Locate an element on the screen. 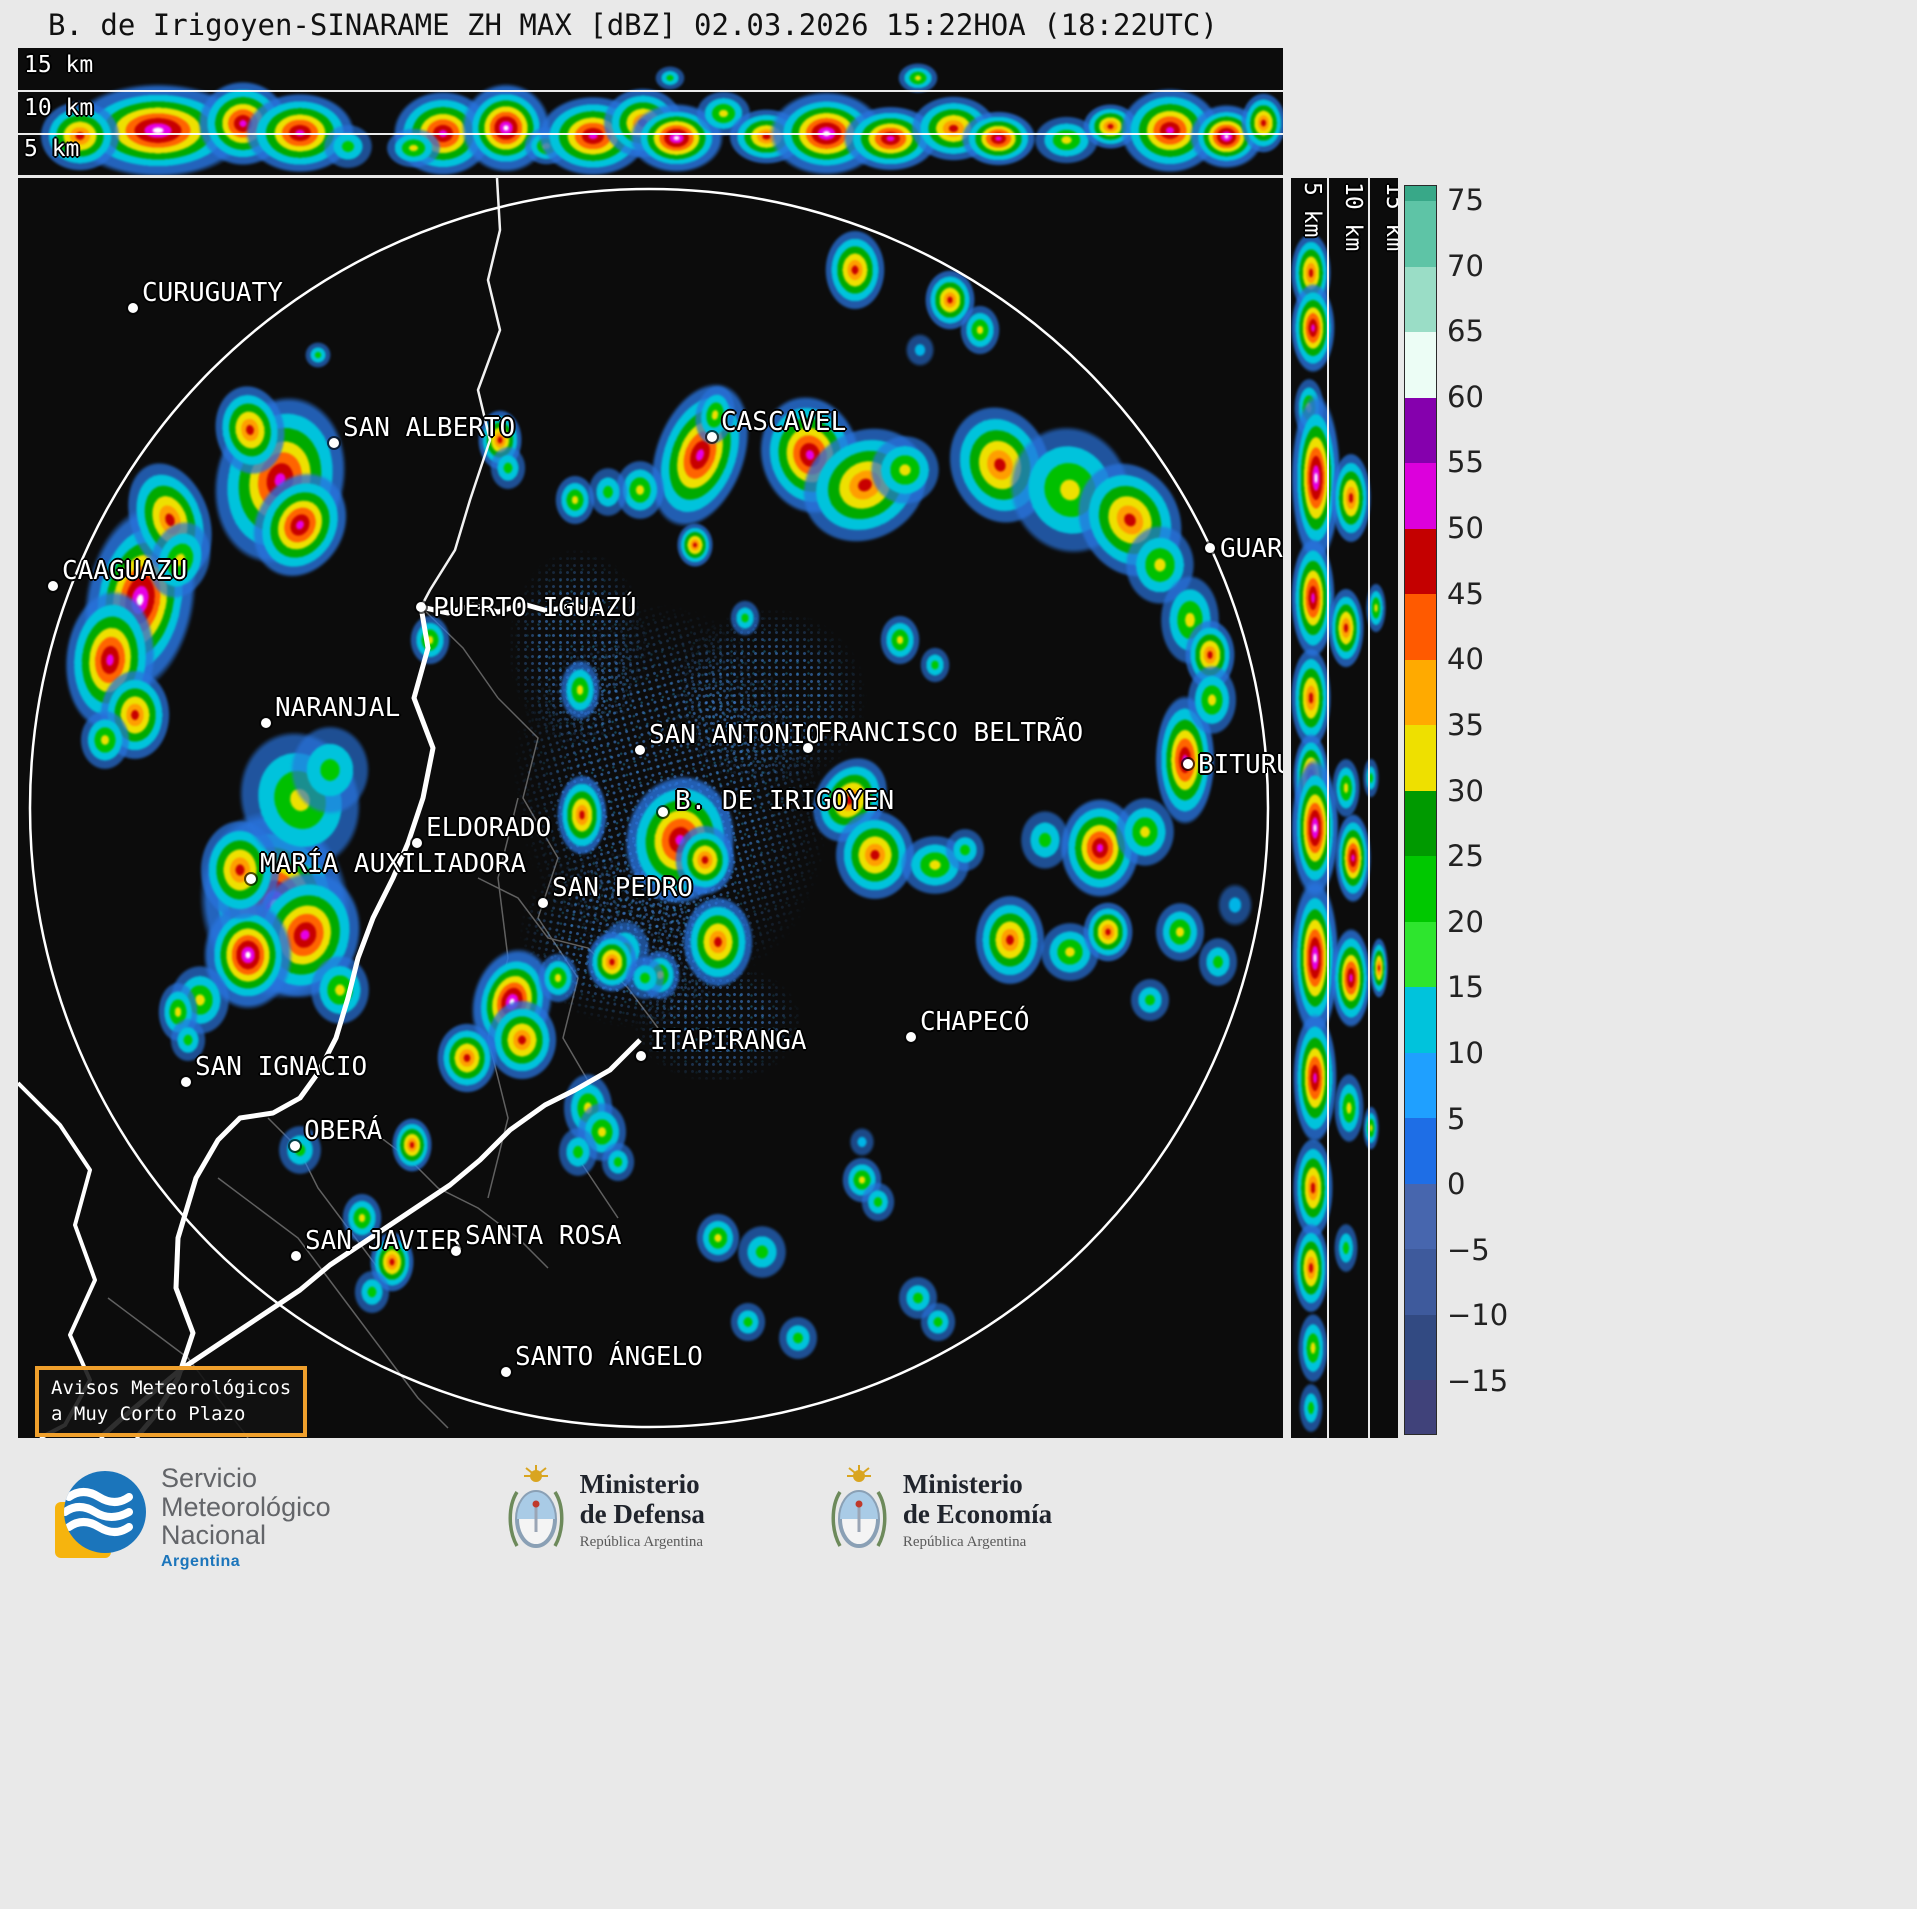 This screenshot has width=1917, height=1909. city-label: CHAPECÓ is located at coordinates (975, 1022).